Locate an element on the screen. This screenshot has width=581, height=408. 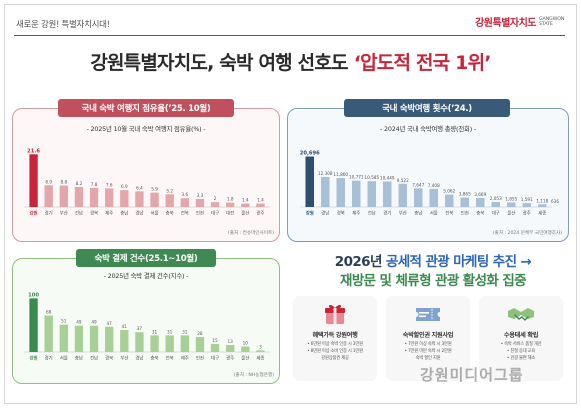
promo-card-title: 숙박할인권 지원사업 is located at coordinates (428, 335).